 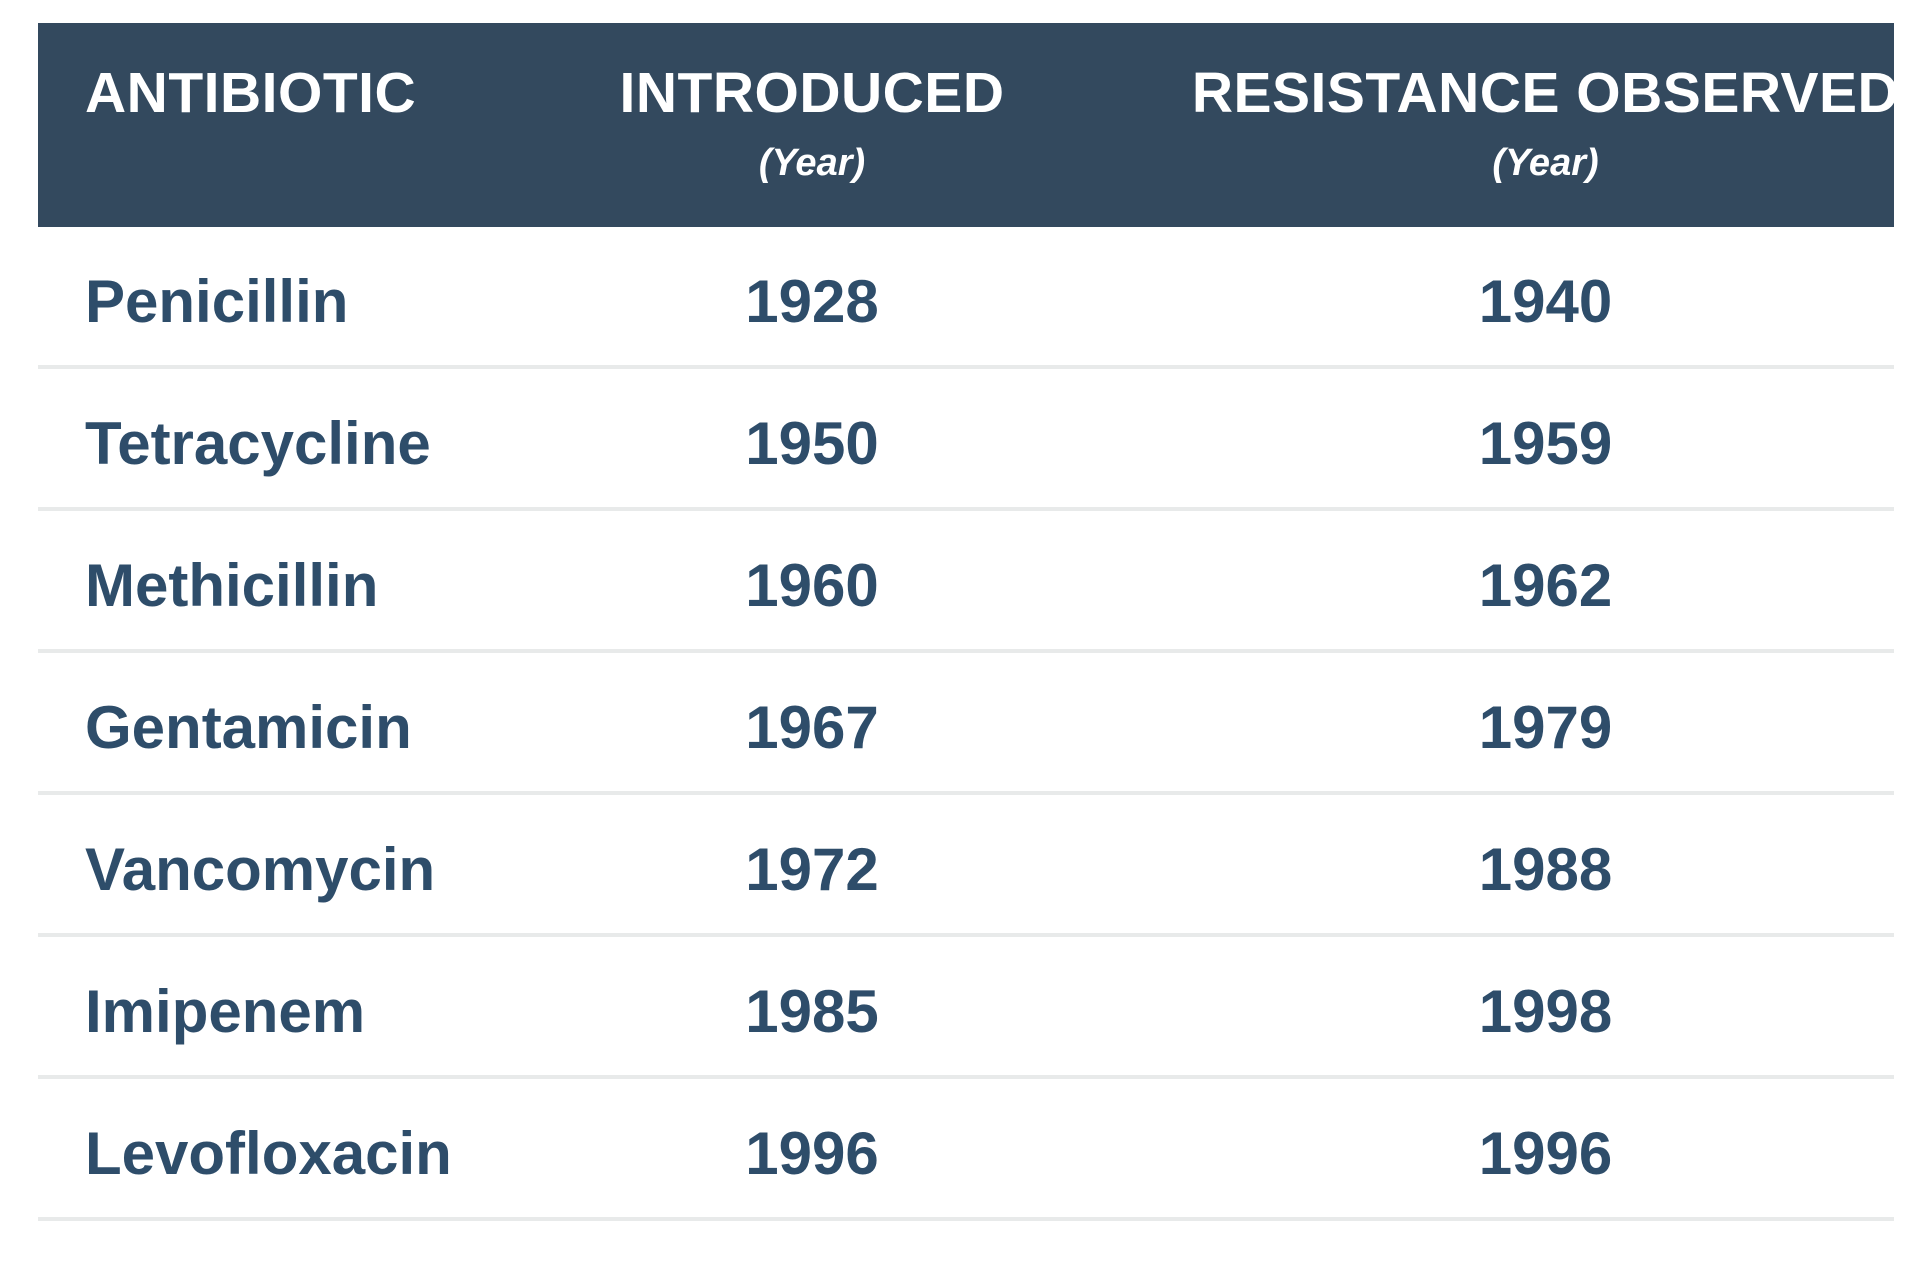 I want to click on introduced-year: 1972, so click(x=812, y=869).